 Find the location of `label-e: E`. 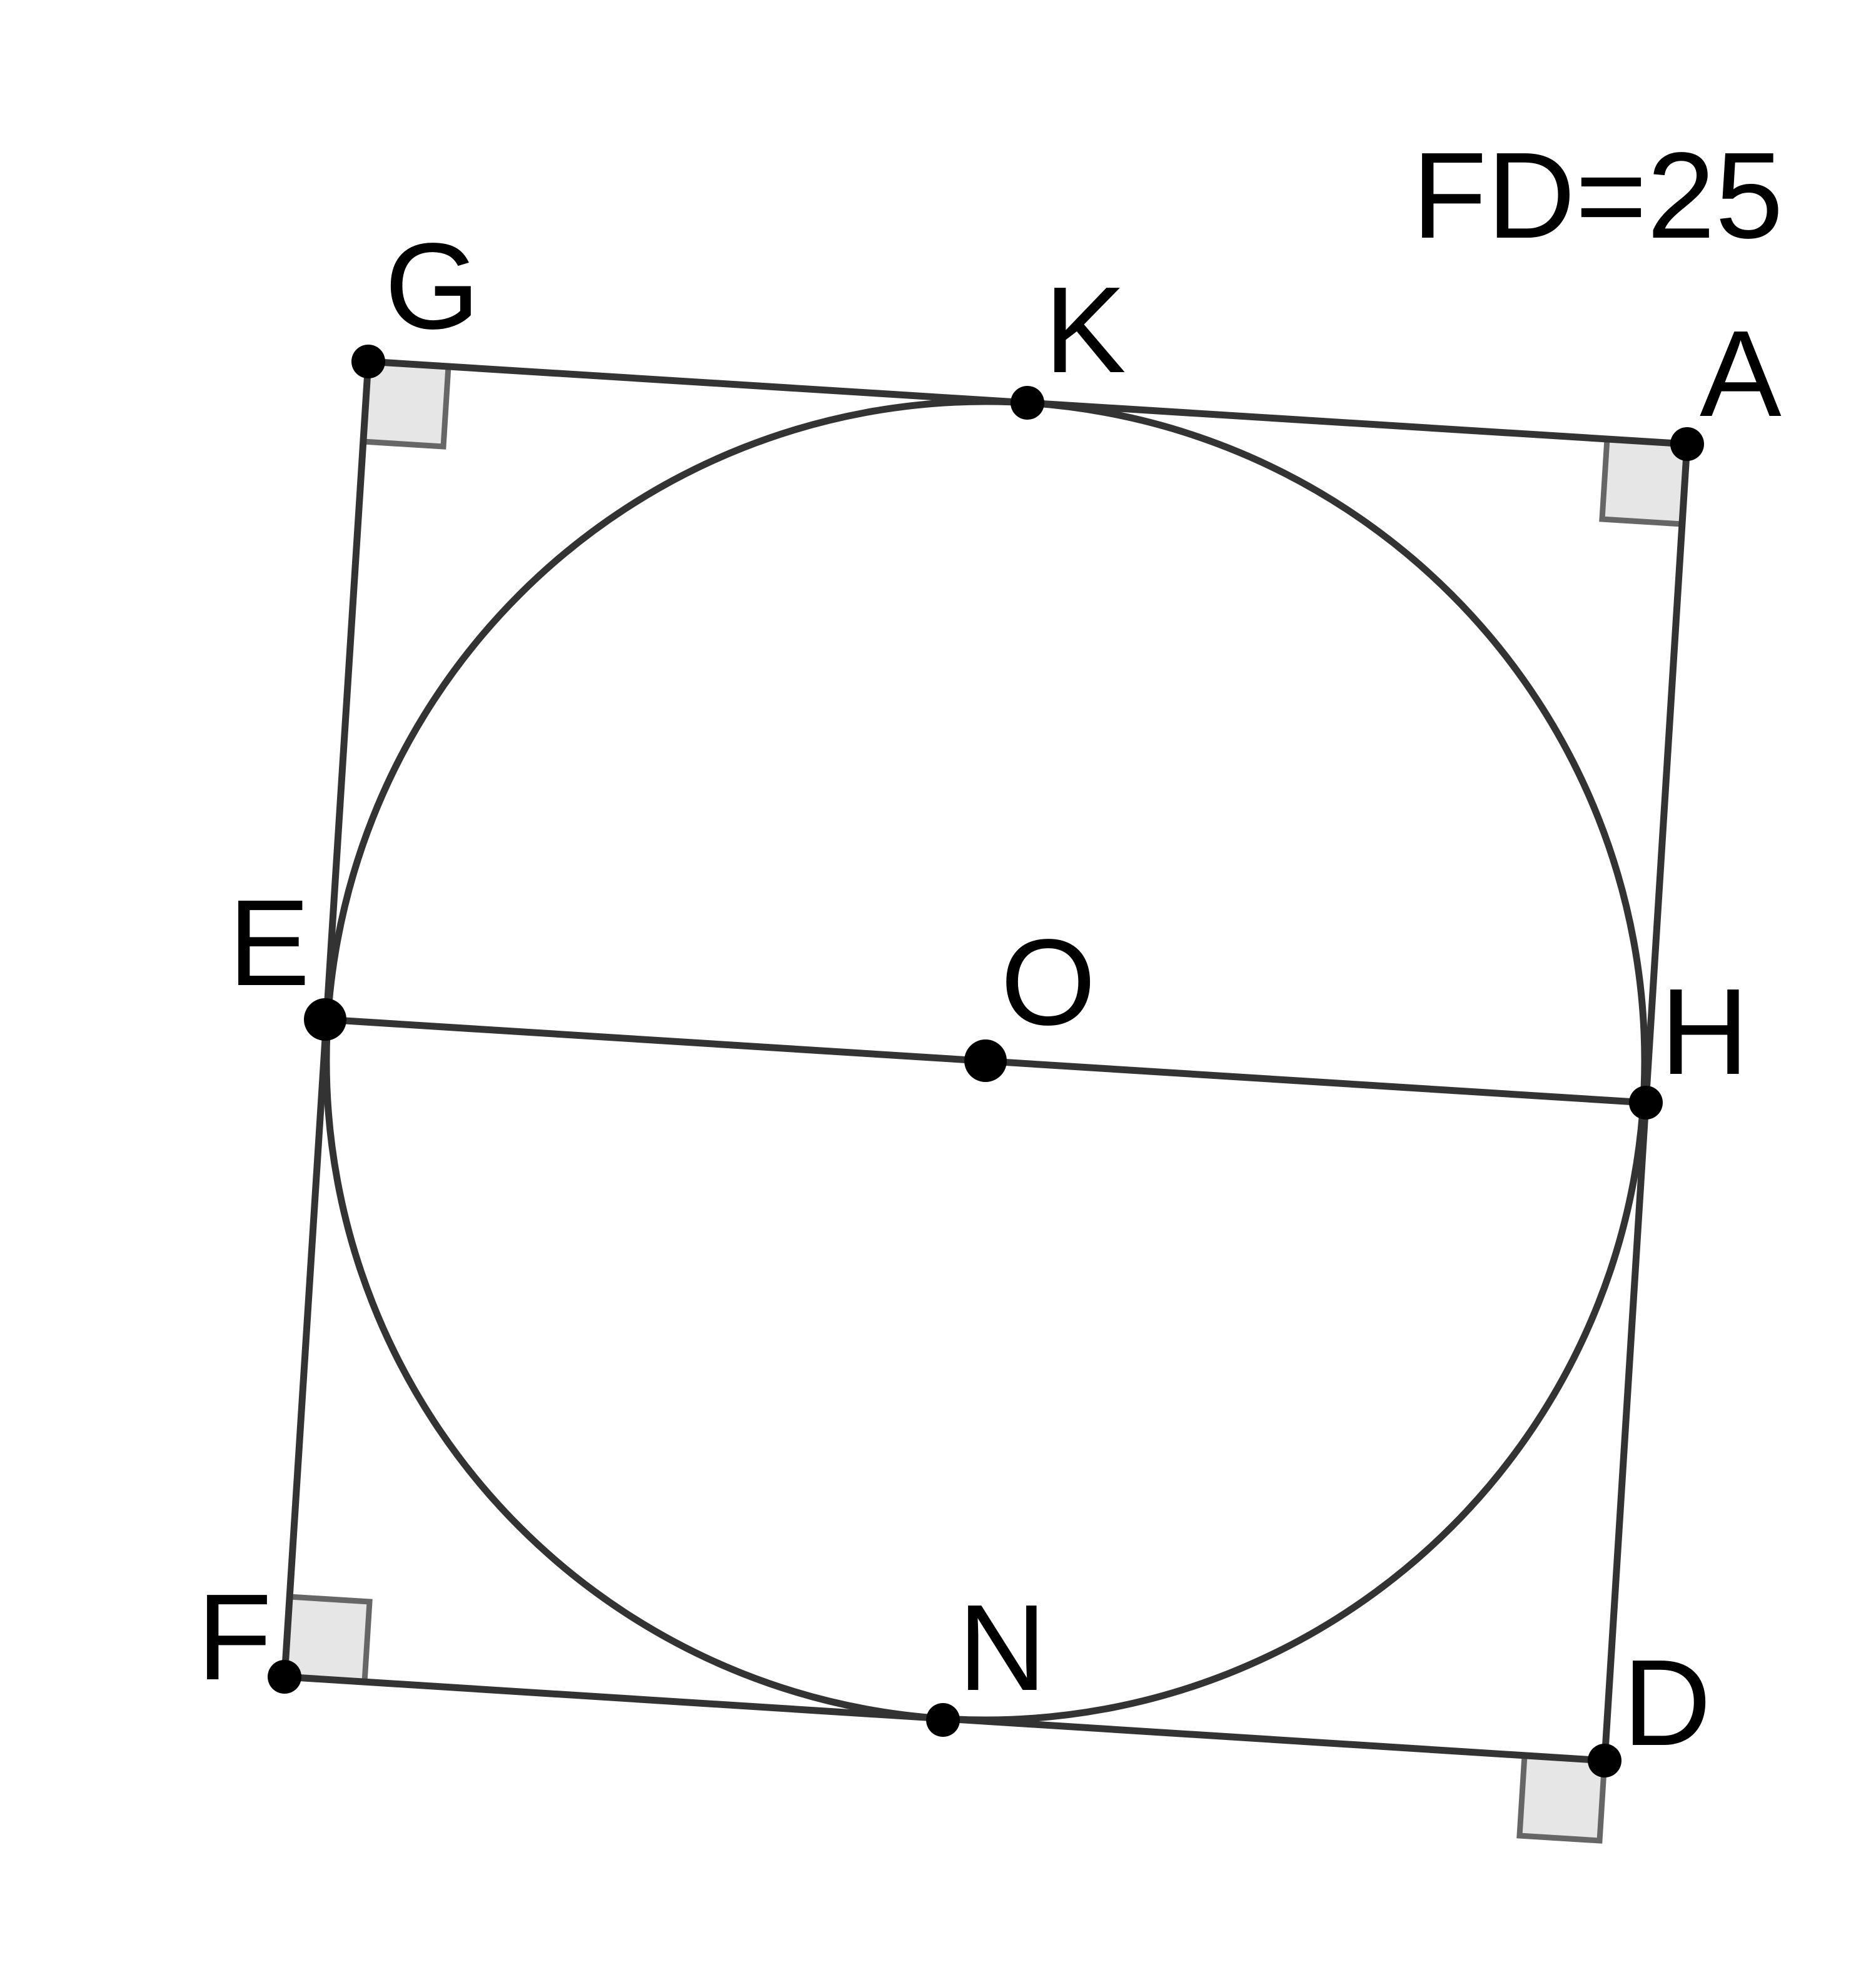

label-e: E is located at coordinates (269, 942).